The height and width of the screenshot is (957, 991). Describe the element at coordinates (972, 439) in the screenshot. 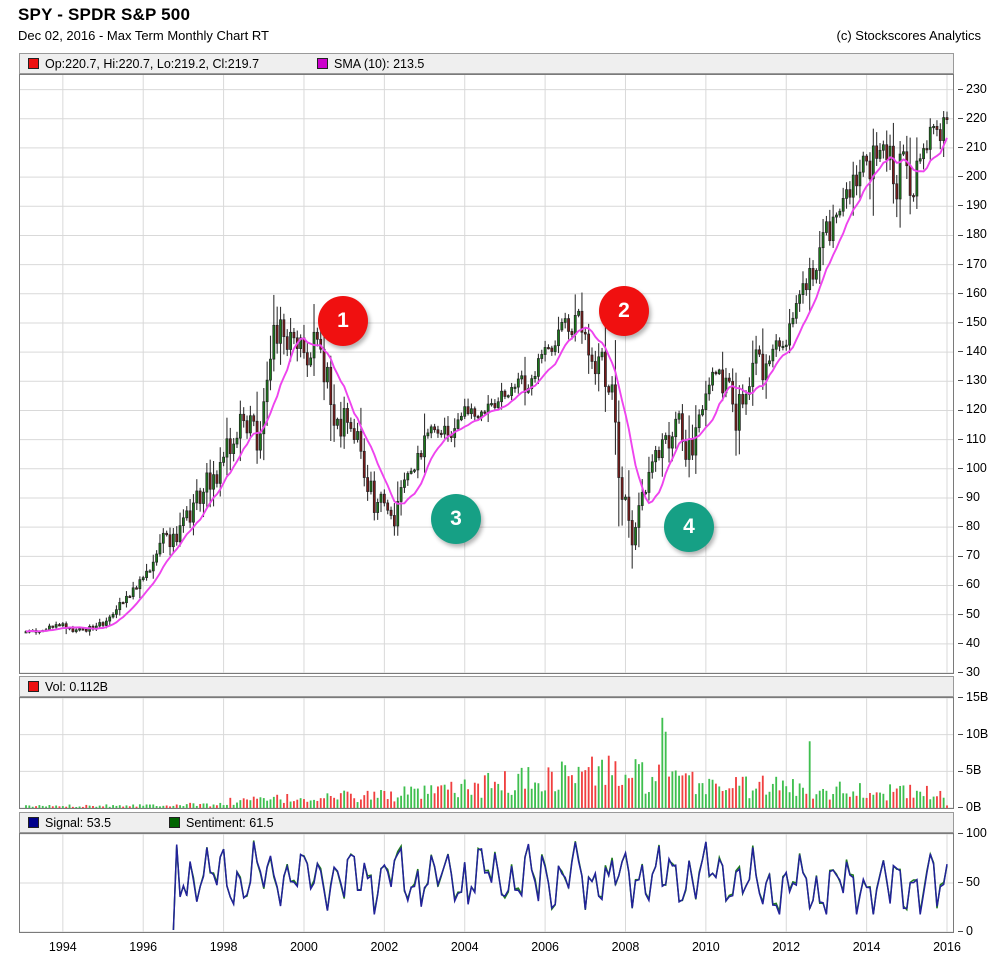

I see `price-tick-110: 110` at that location.